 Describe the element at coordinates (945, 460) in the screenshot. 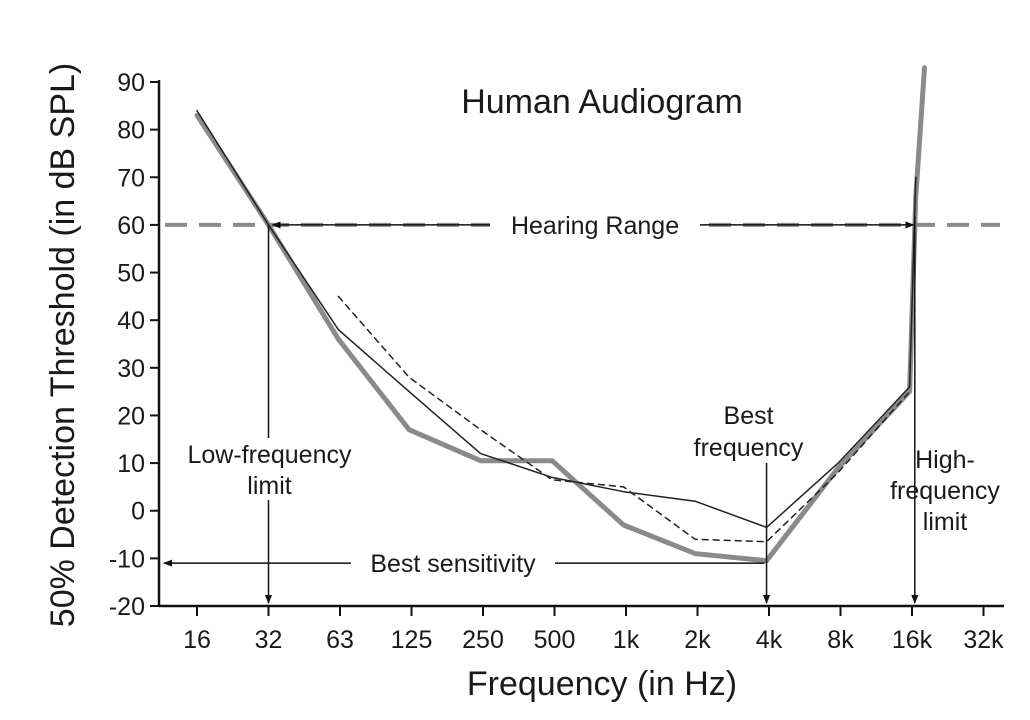

I see `high-frequency-limit-label-line-1: High-` at that location.